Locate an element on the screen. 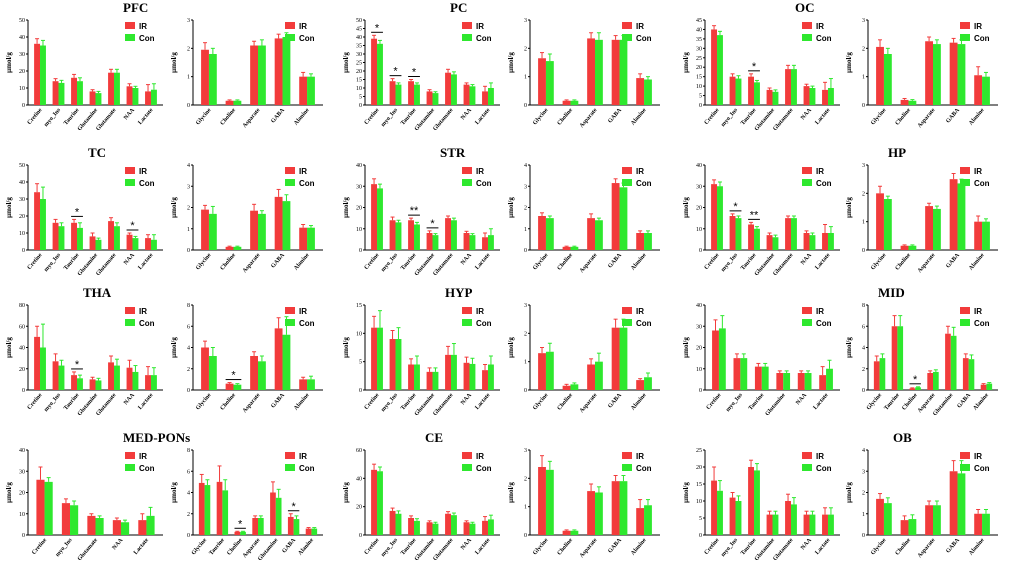 Image resolution: width=1020 pixels, height=576 pixels. y-tick-label: 80 is located at coordinates (22, 306).